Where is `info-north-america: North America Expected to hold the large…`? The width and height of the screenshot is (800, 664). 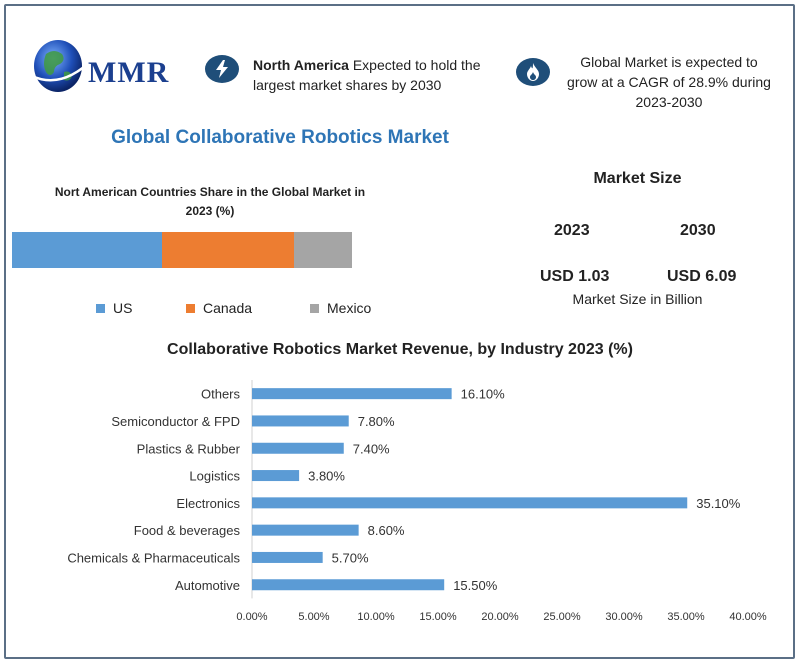
info-north-america: North America Expected to hold the large… is located at coordinates (349, 75).